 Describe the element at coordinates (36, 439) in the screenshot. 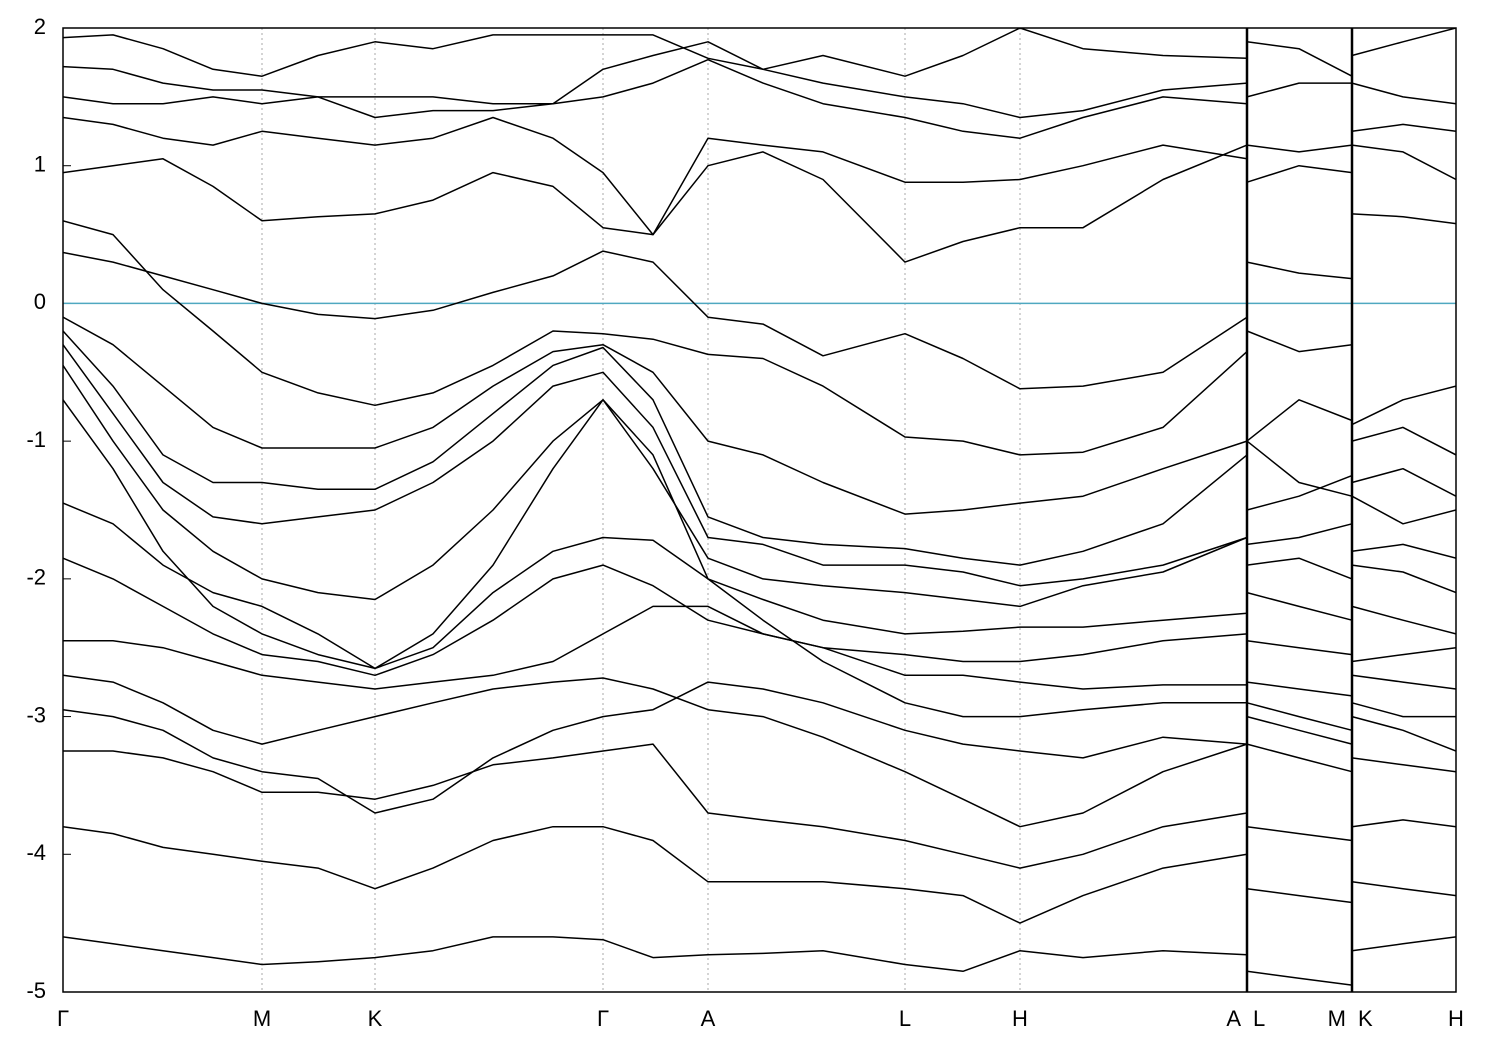

I see `y-tick-label: -1` at that location.